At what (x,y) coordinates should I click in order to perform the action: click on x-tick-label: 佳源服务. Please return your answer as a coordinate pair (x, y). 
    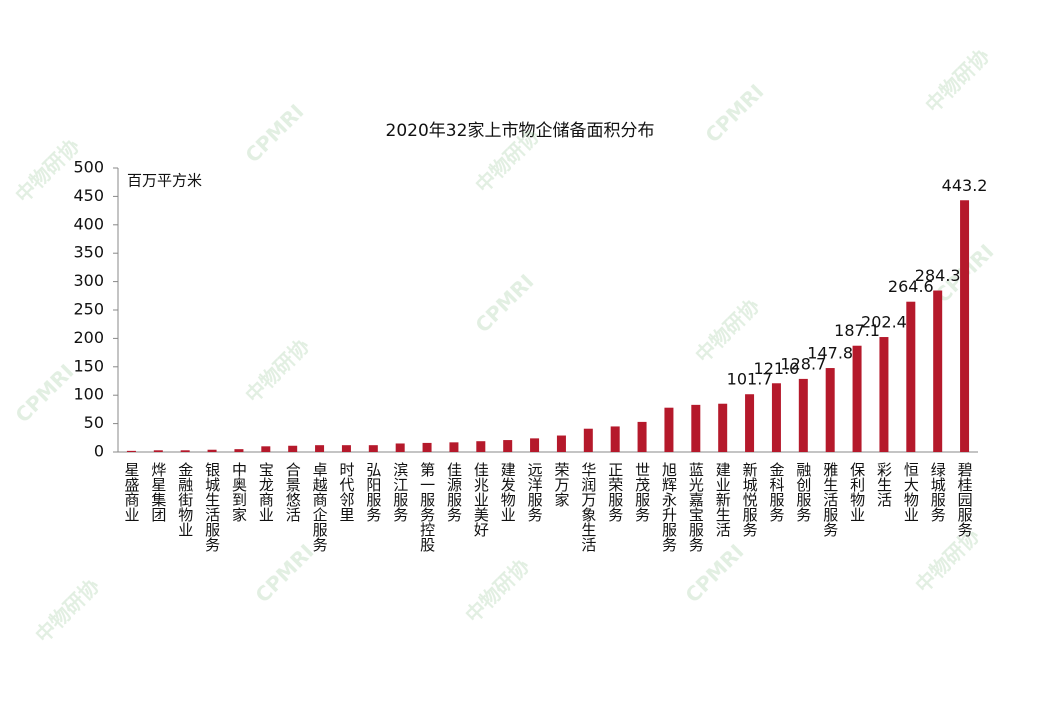
    Looking at the image, I should click on (454, 492).